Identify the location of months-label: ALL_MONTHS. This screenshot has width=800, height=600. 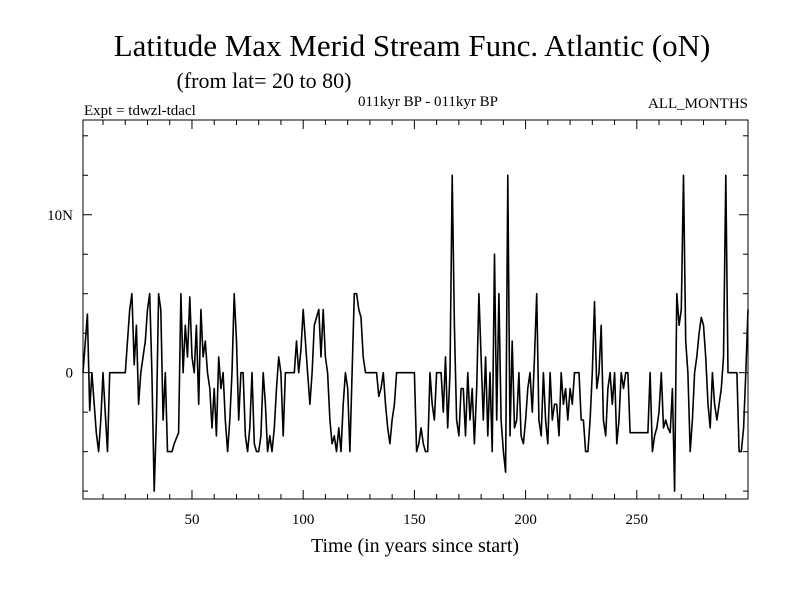
(698, 104).